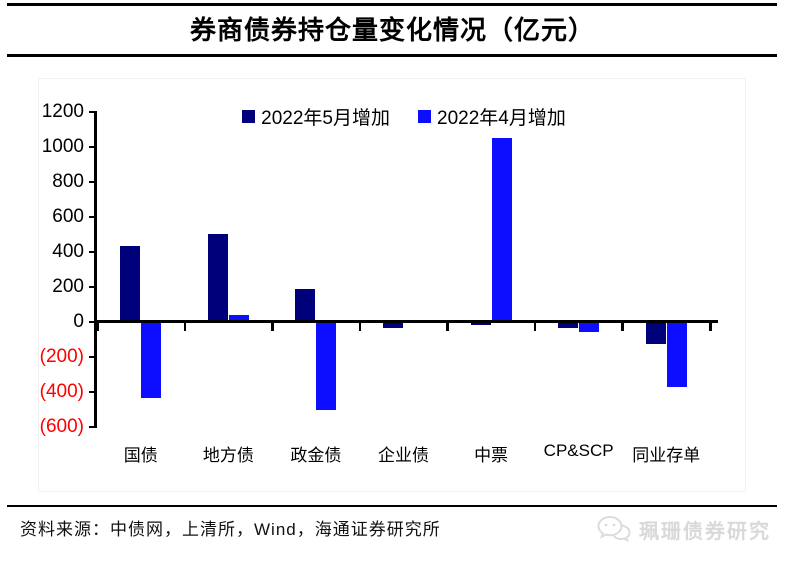  What do you see at coordinates (61, 356) in the screenshot?
I see `y-tick-label: (200)` at bounding box center [61, 356].